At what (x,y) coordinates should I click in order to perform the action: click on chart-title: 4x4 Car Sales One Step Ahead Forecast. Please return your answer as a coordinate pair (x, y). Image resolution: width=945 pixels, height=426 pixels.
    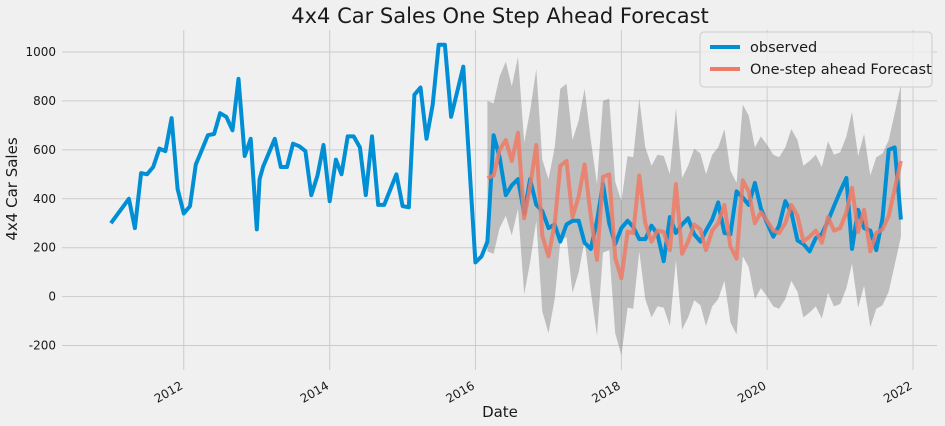
    Looking at the image, I should click on (500, 16).